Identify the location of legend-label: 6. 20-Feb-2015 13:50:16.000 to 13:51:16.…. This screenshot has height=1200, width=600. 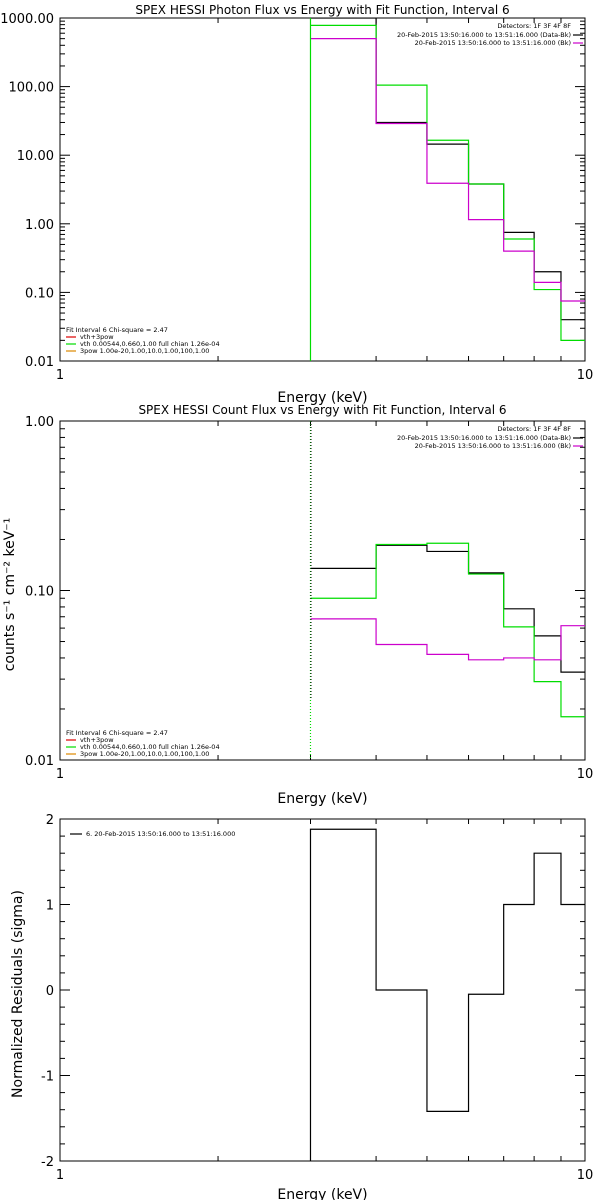
(160, 834).